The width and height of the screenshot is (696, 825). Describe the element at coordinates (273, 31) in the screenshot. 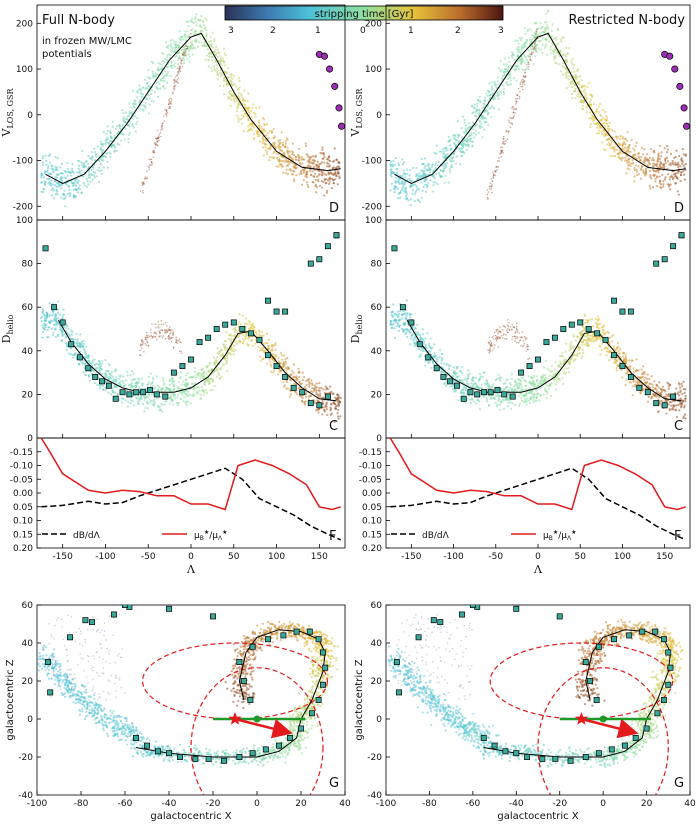

I see `colorbar-tick: 2` at that location.